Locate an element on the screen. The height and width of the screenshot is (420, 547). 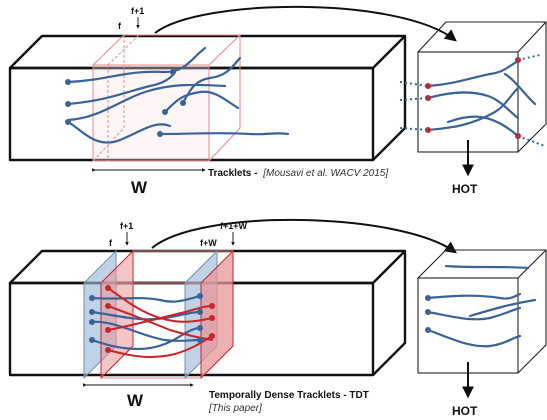
caption-tracklets: Tracklets - [Mousavi et al. WACV 2015] is located at coordinates (298, 173).